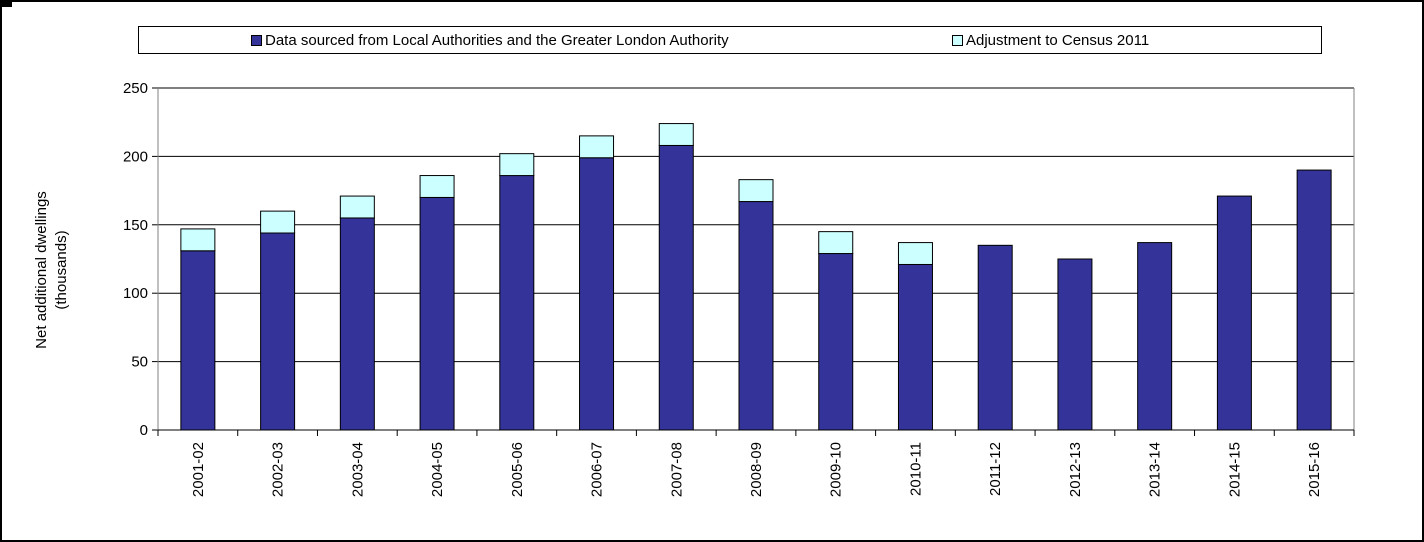 Image resolution: width=1424 pixels, height=542 pixels. Describe the element at coordinates (278, 469) in the screenshot. I see `x-tick-label-2002-03: 2002-03` at that location.